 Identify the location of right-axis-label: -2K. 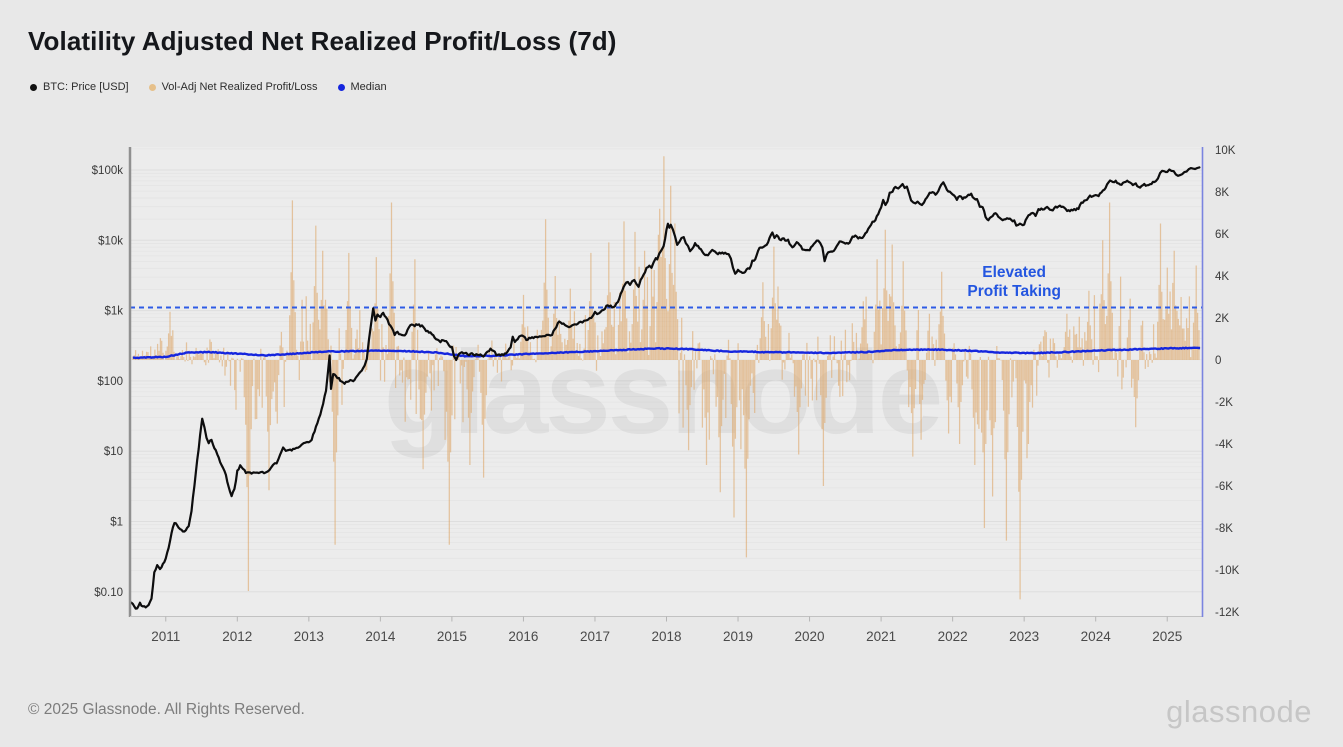
(1224, 403).